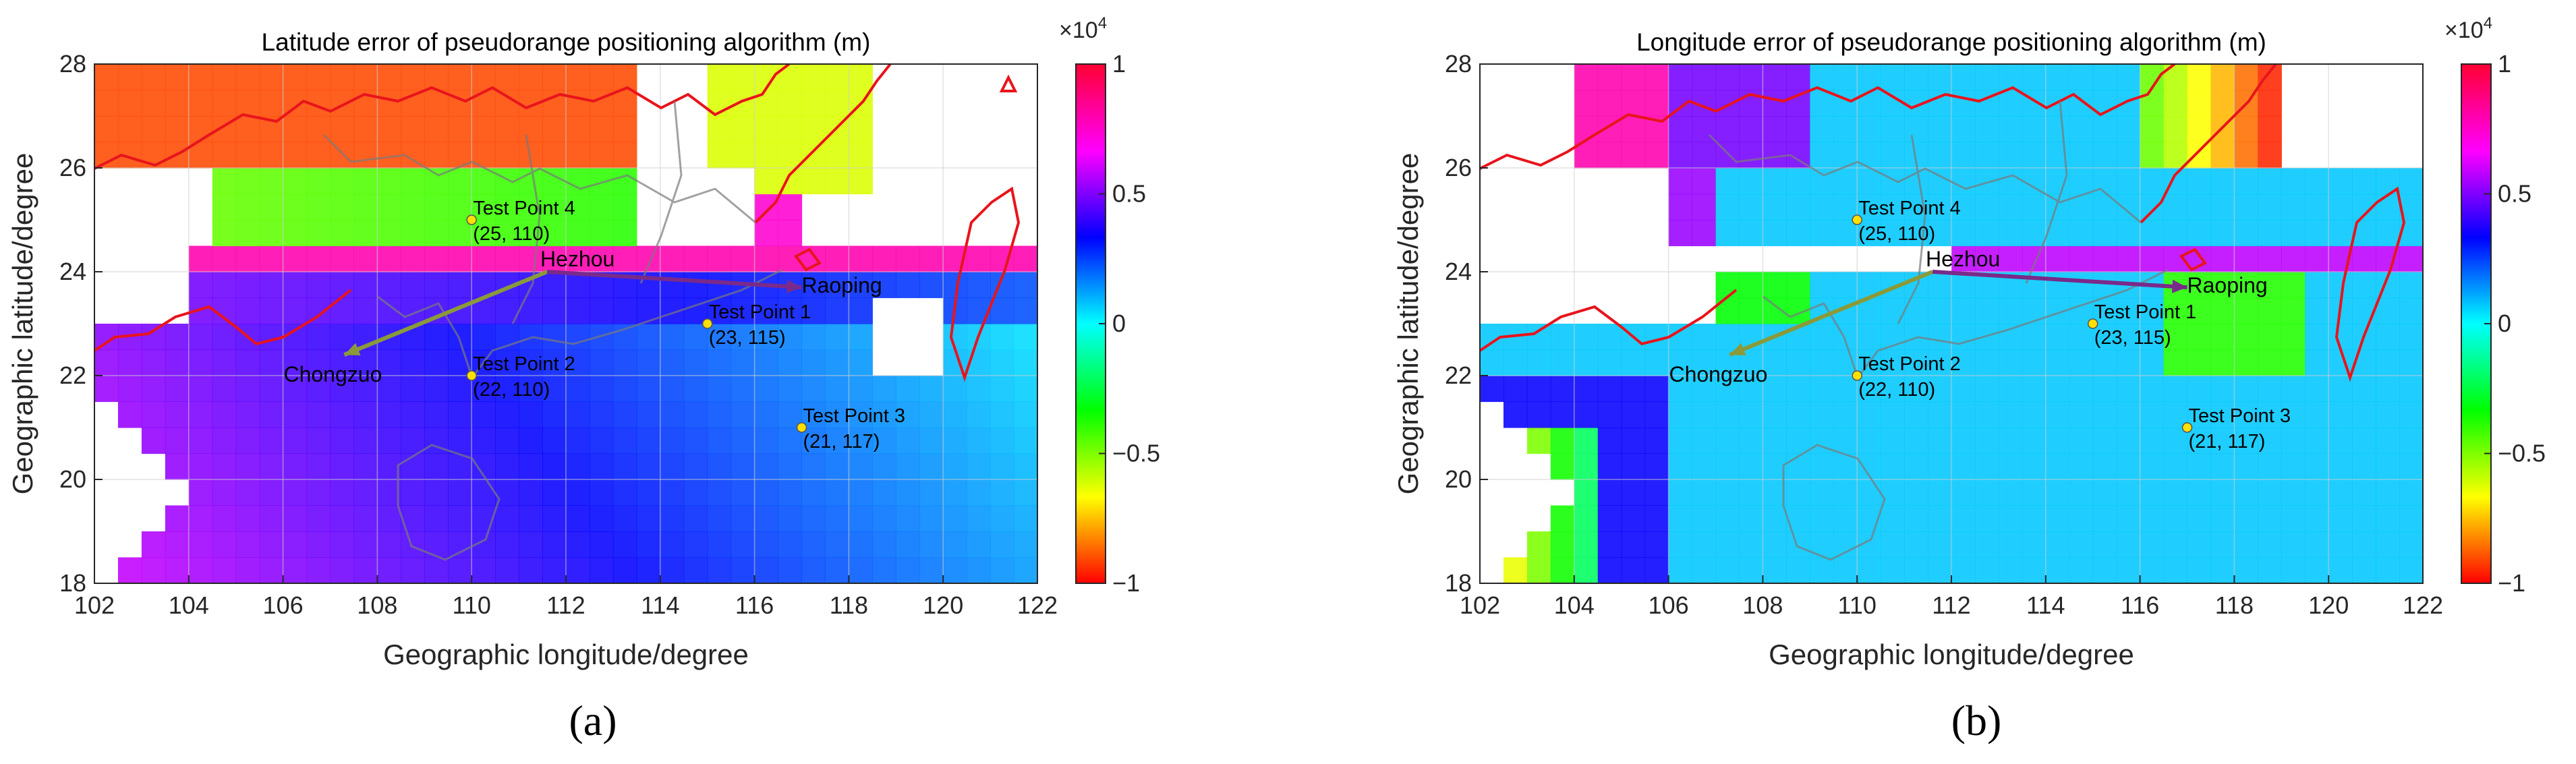 Image resolution: width=2576 pixels, height=764 pixels. Describe the element at coordinates (1458, 271) in the screenshot. I see `y-tick-label: 24` at that location.